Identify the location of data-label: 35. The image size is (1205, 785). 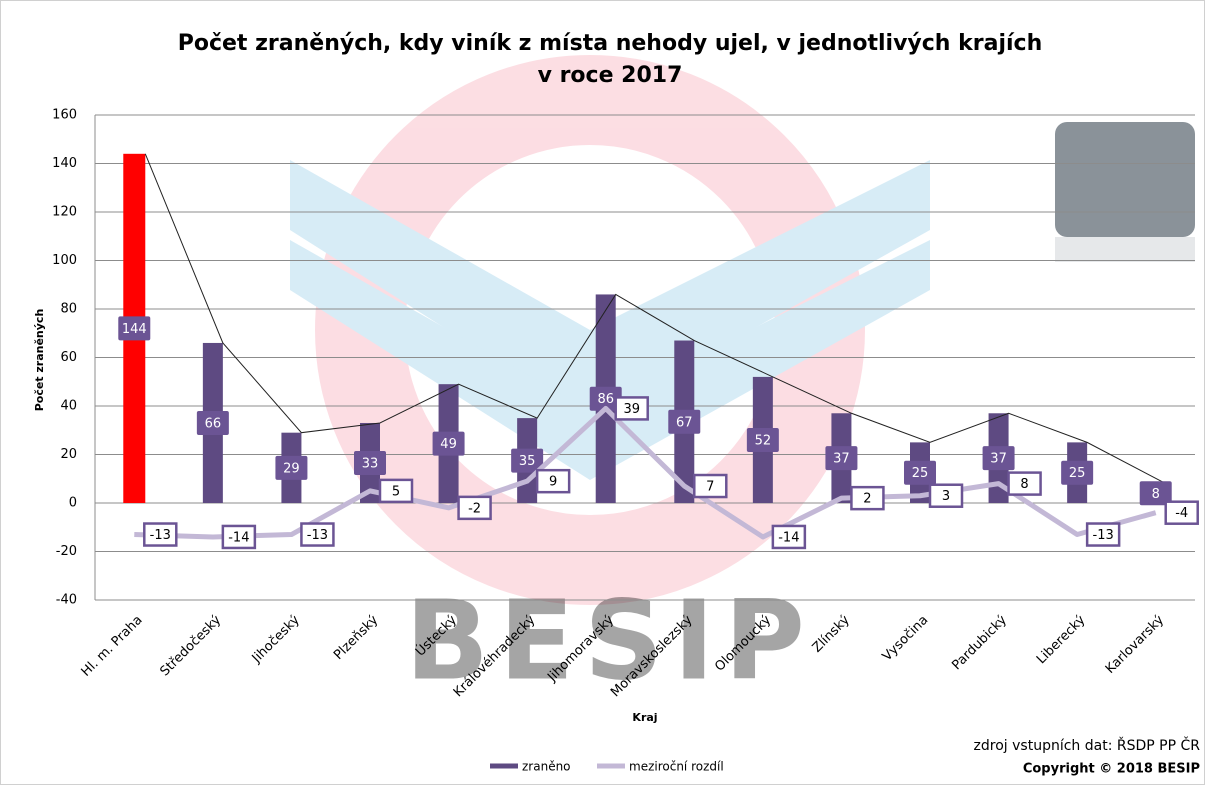
(527, 461).